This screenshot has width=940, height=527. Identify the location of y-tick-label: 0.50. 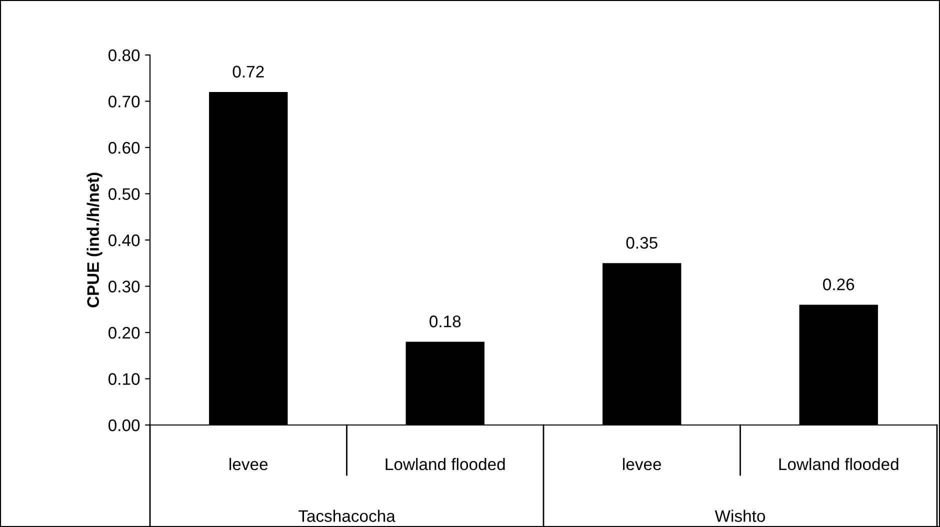
(124, 194).